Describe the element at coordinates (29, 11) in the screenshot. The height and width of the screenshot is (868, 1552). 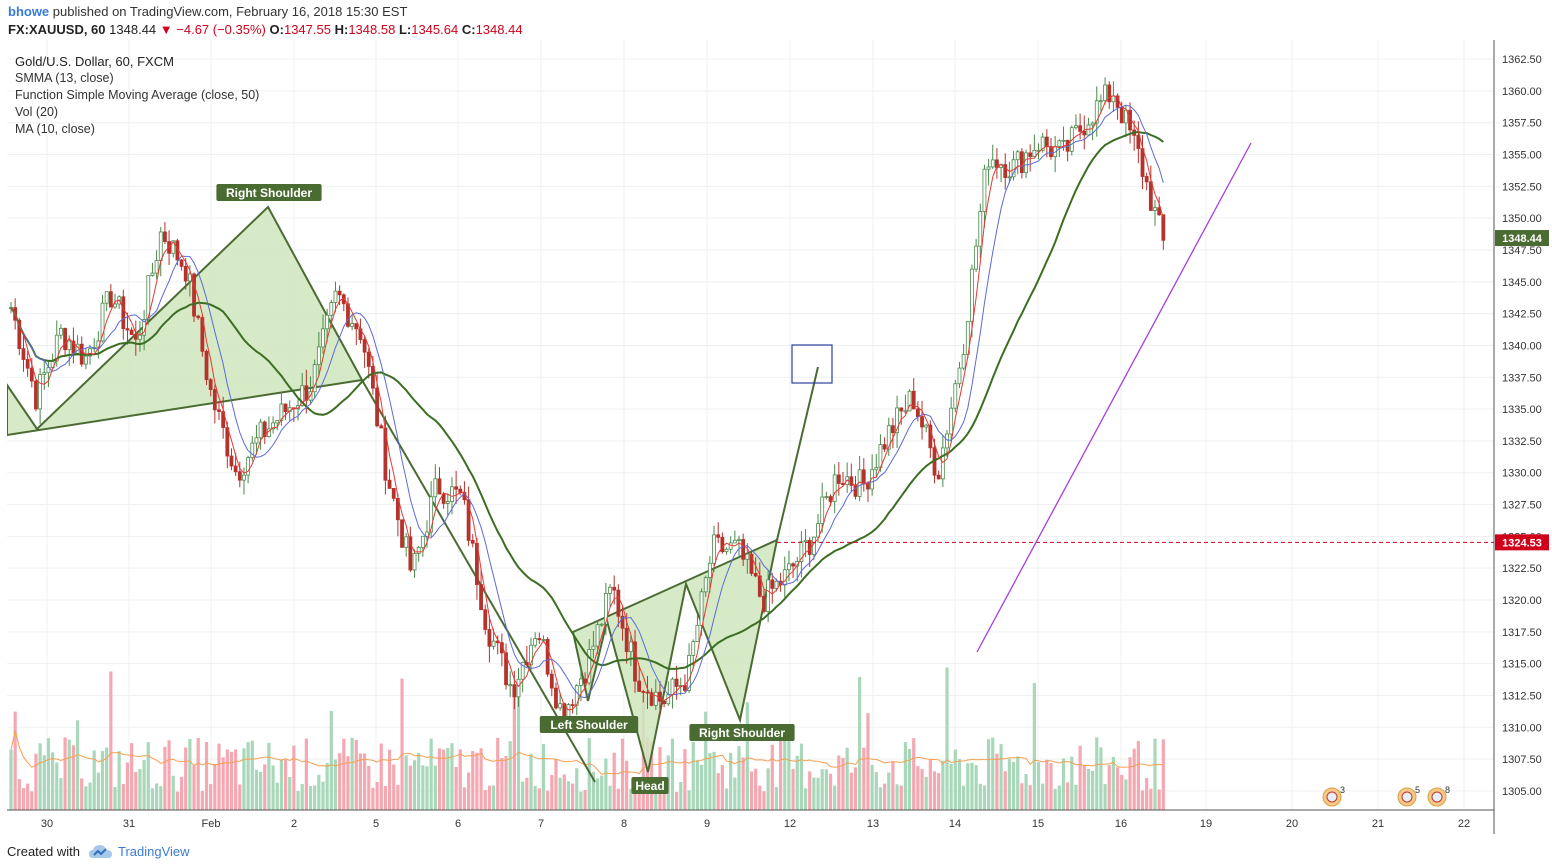
I see `author-link: bhowe` at that location.